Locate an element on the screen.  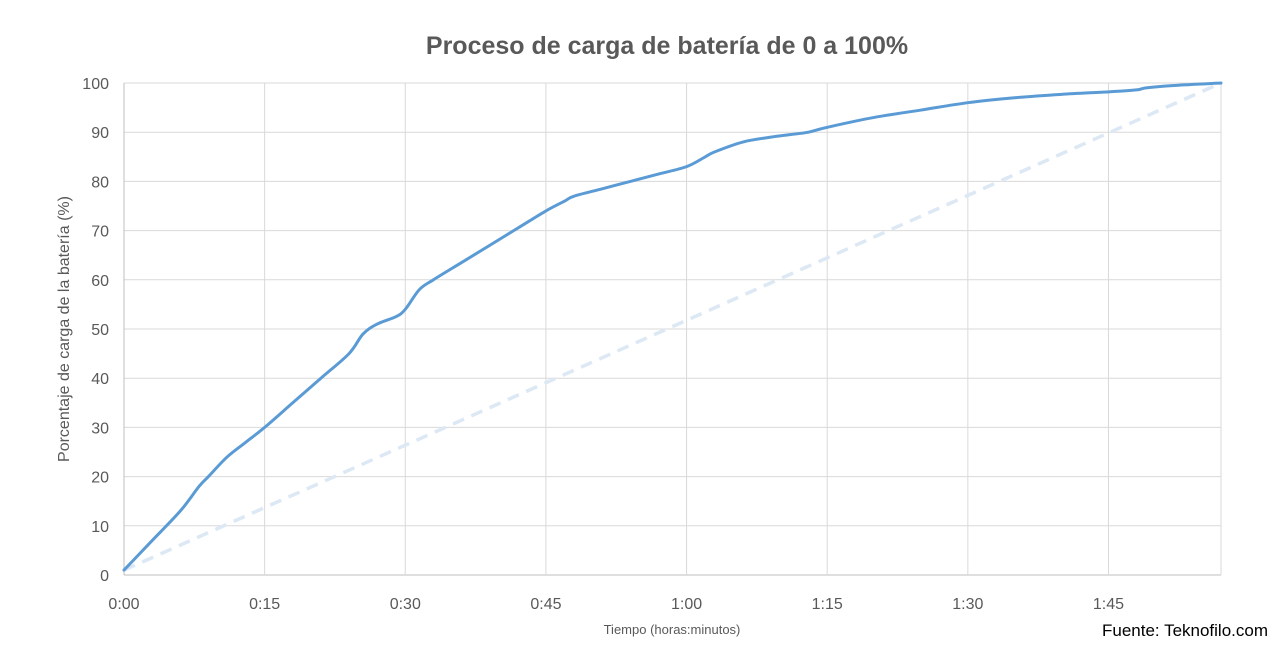
x-tick-label: 1:15 is located at coordinates (827, 604).